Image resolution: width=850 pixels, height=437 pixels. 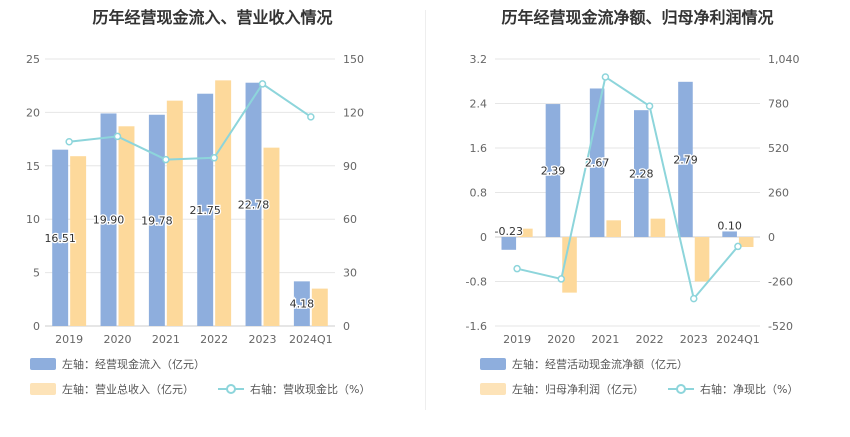 What do you see at coordinates (128, 389) in the screenshot?
I see `legend-label: 左轴：营业总收入（亿元）` at bounding box center [128, 389].